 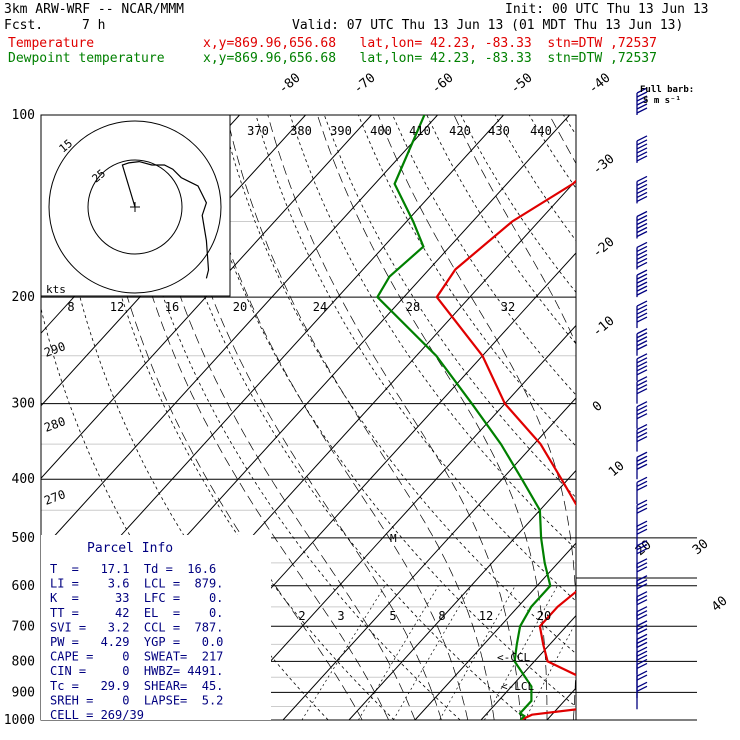 What do you see at coordinates (301, 616) in the screenshot?
I see `mixing-ratio-label: 2` at bounding box center [301, 616].